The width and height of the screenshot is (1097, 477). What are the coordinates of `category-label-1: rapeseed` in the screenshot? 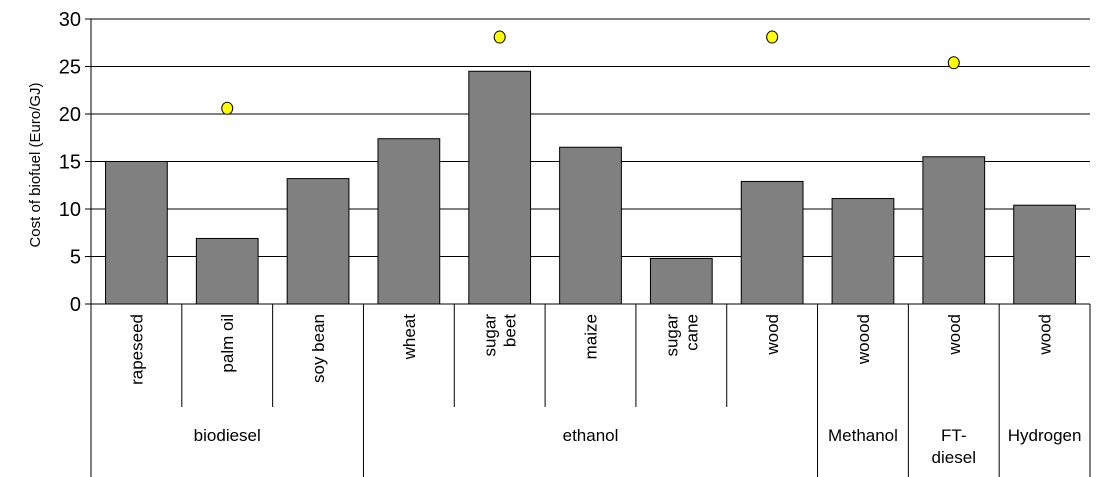 It's located at (136, 349).